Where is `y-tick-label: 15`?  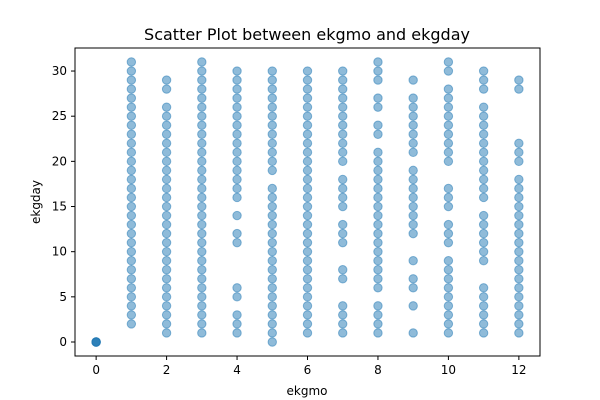 y-tick-label: 15 is located at coordinates (59, 207).